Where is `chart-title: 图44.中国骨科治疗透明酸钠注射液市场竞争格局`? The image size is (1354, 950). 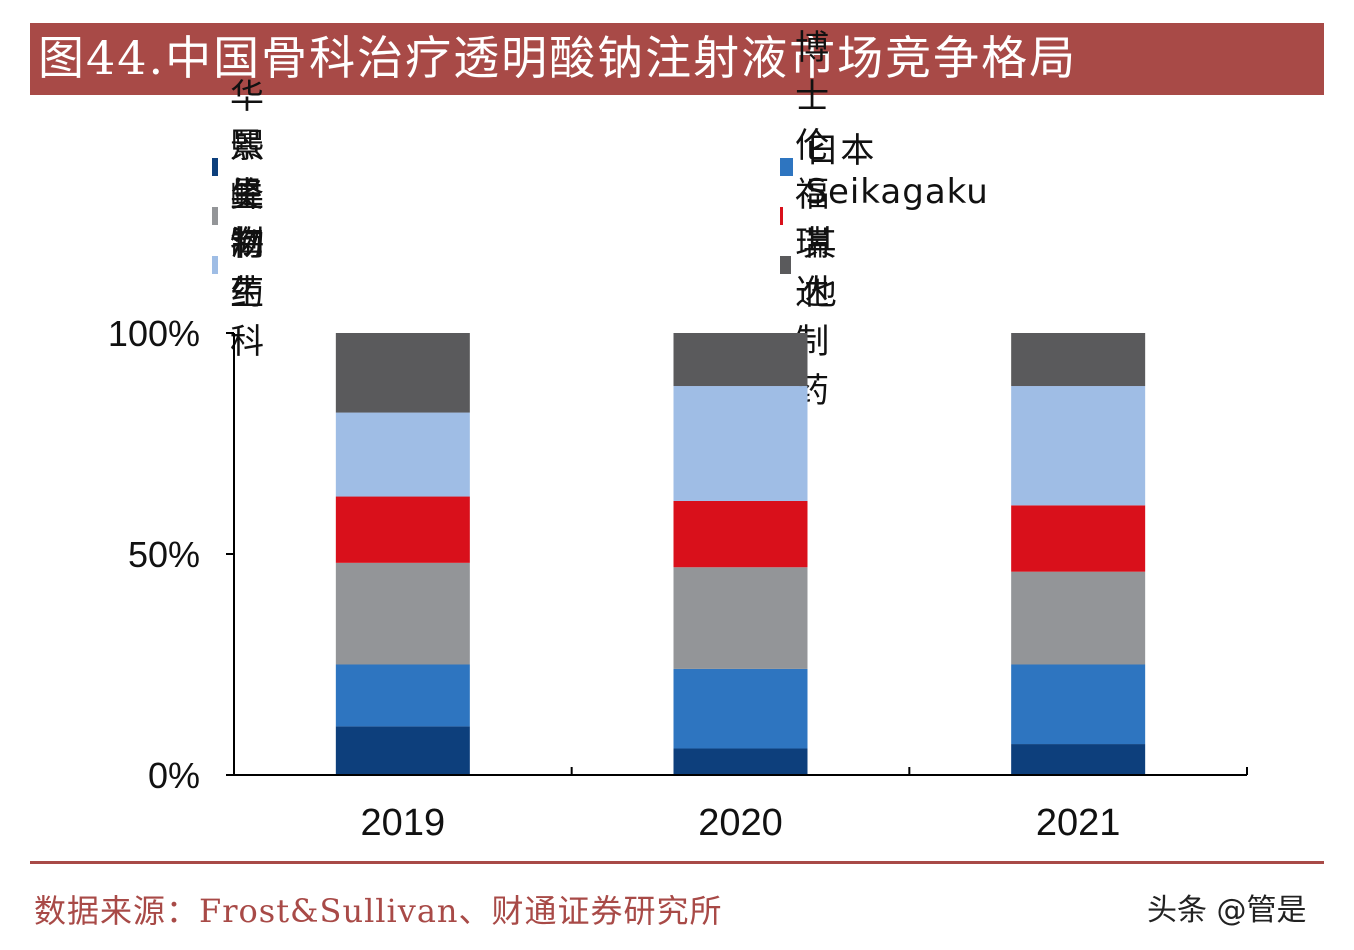 chart-title: 图44.中国骨科治疗透明酸钠注射液市场竞争格局 is located at coordinates (558, 58).